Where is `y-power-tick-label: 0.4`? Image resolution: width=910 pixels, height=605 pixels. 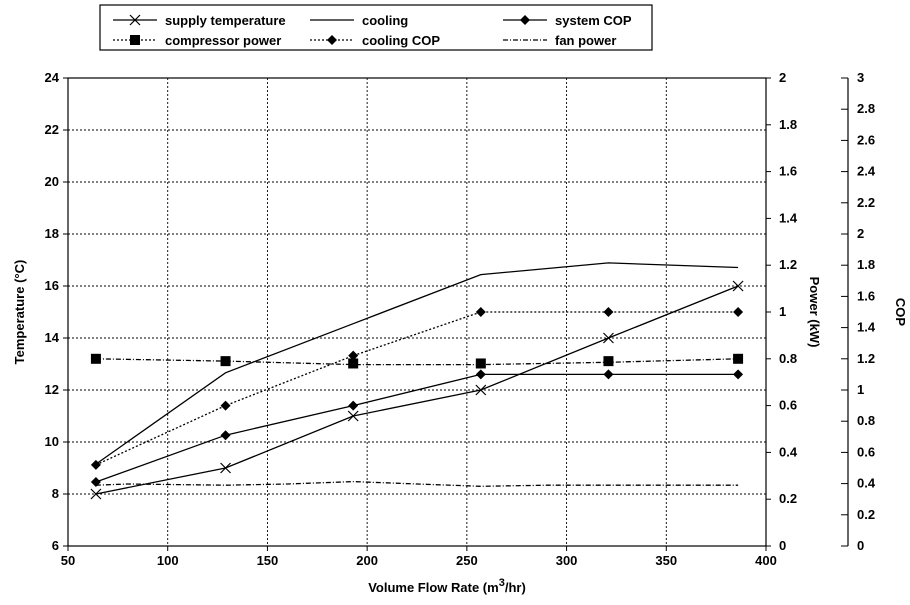
y-power-tick-label: 0.4 is located at coordinates (788, 451).